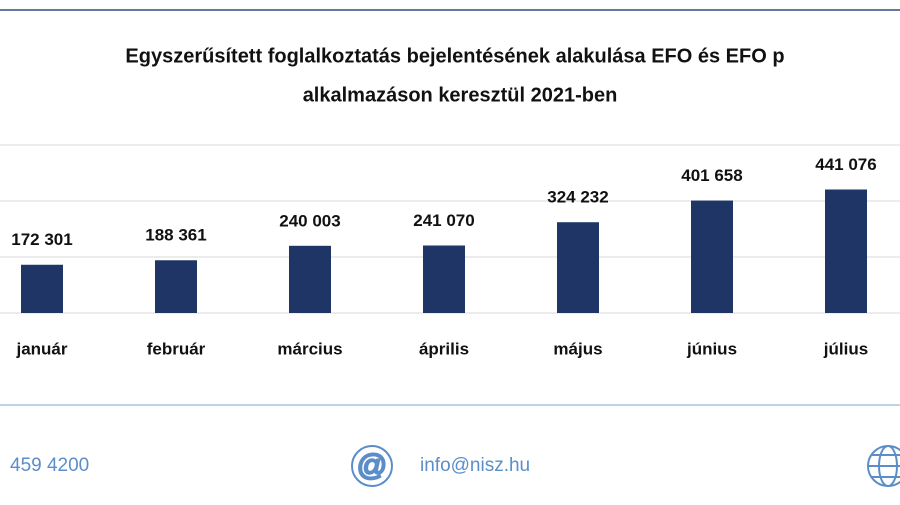 This screenshot has height=505, width=900. What do you see at coordinates (309, 348) in the screenshot?
I see `x-tick-label: március` at bounding box center [309, 348].